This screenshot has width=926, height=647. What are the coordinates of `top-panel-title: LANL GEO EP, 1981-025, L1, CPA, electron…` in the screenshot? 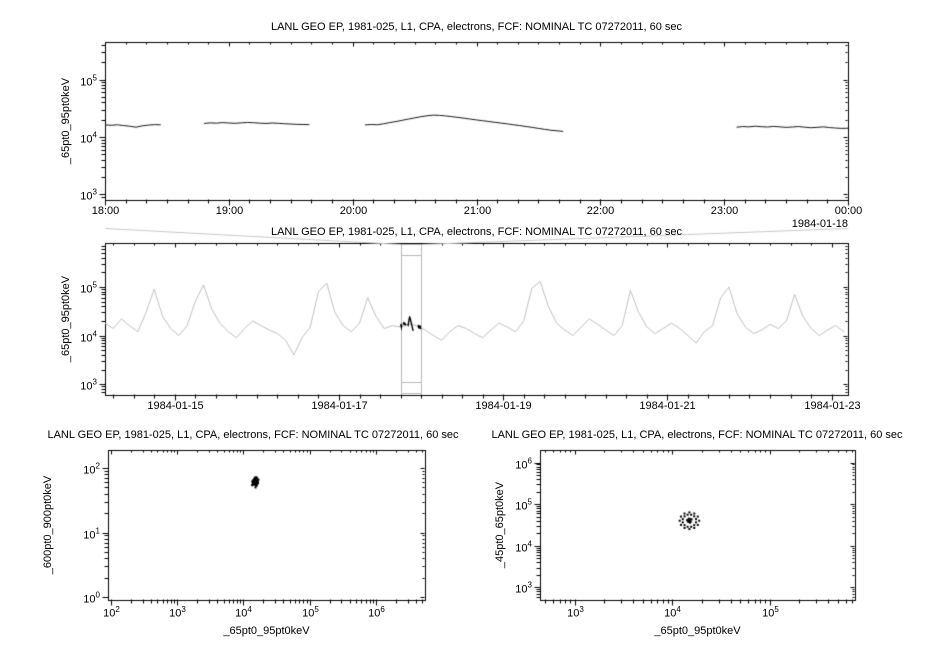 It's located at (476, 27).